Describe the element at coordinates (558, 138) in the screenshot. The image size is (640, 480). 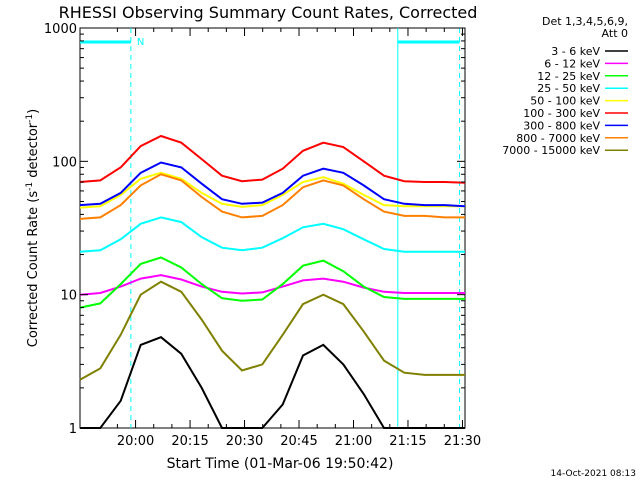
I see `legend-label-7: 800 - 7000 keV` at that location.